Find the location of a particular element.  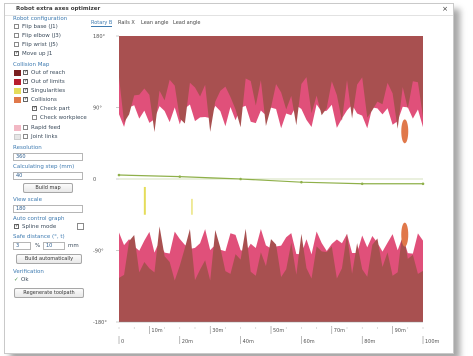

view-scale-label: View scale is located at coordinates (27, 200).